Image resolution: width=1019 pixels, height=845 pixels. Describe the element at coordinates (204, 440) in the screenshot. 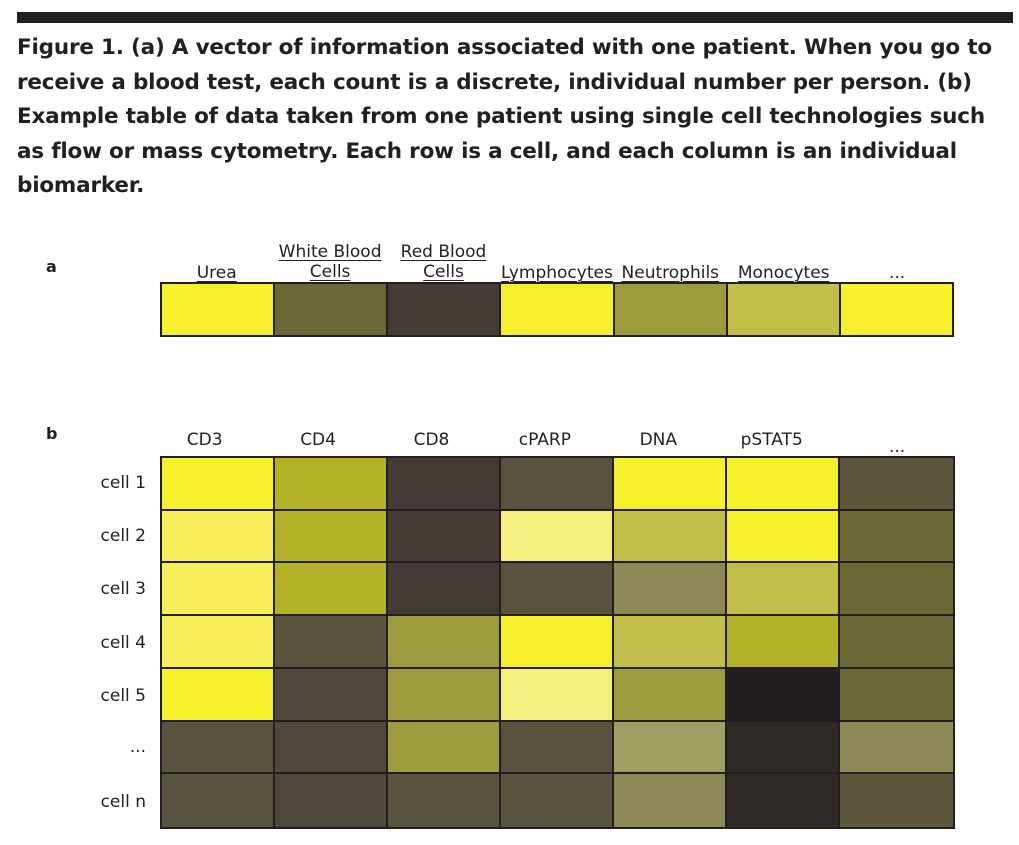

I see `panel-b-column-label: CD3` at that location.